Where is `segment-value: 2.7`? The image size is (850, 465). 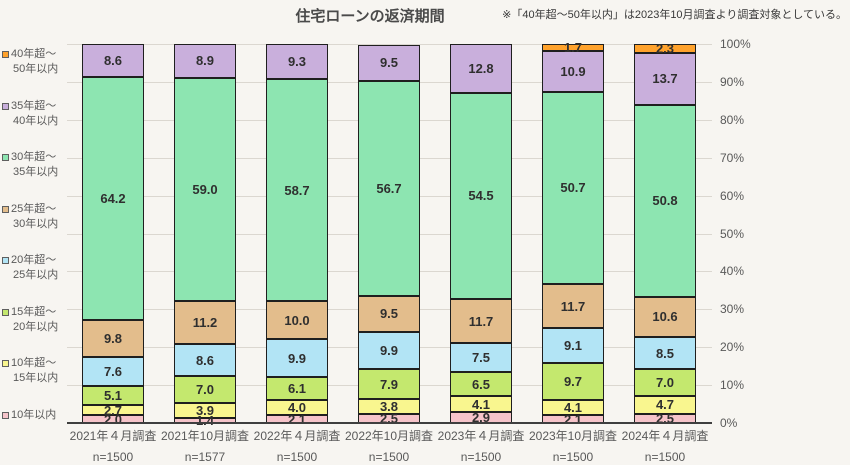
segment-value: 2.7 is located at coordinates (113, 410).